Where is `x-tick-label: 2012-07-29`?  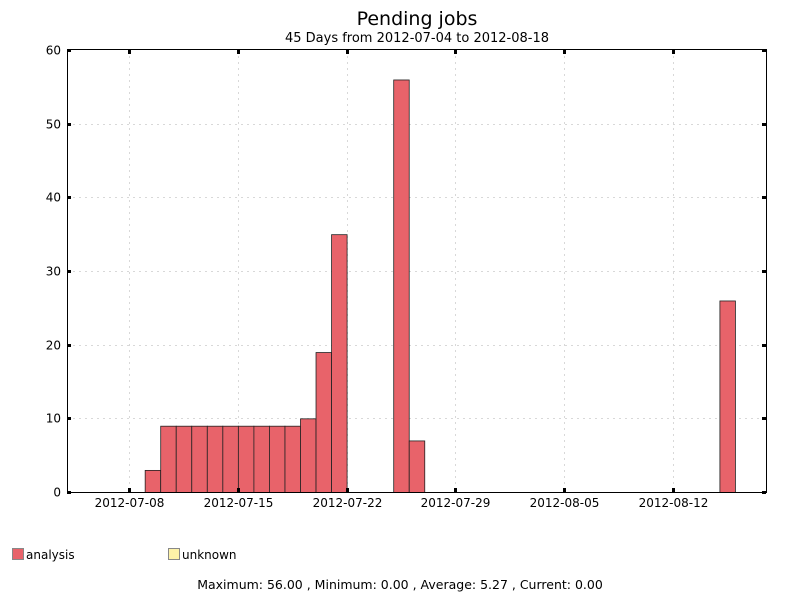 x-tick-label: 2012-07-29 is located at coordinates (456, 503).